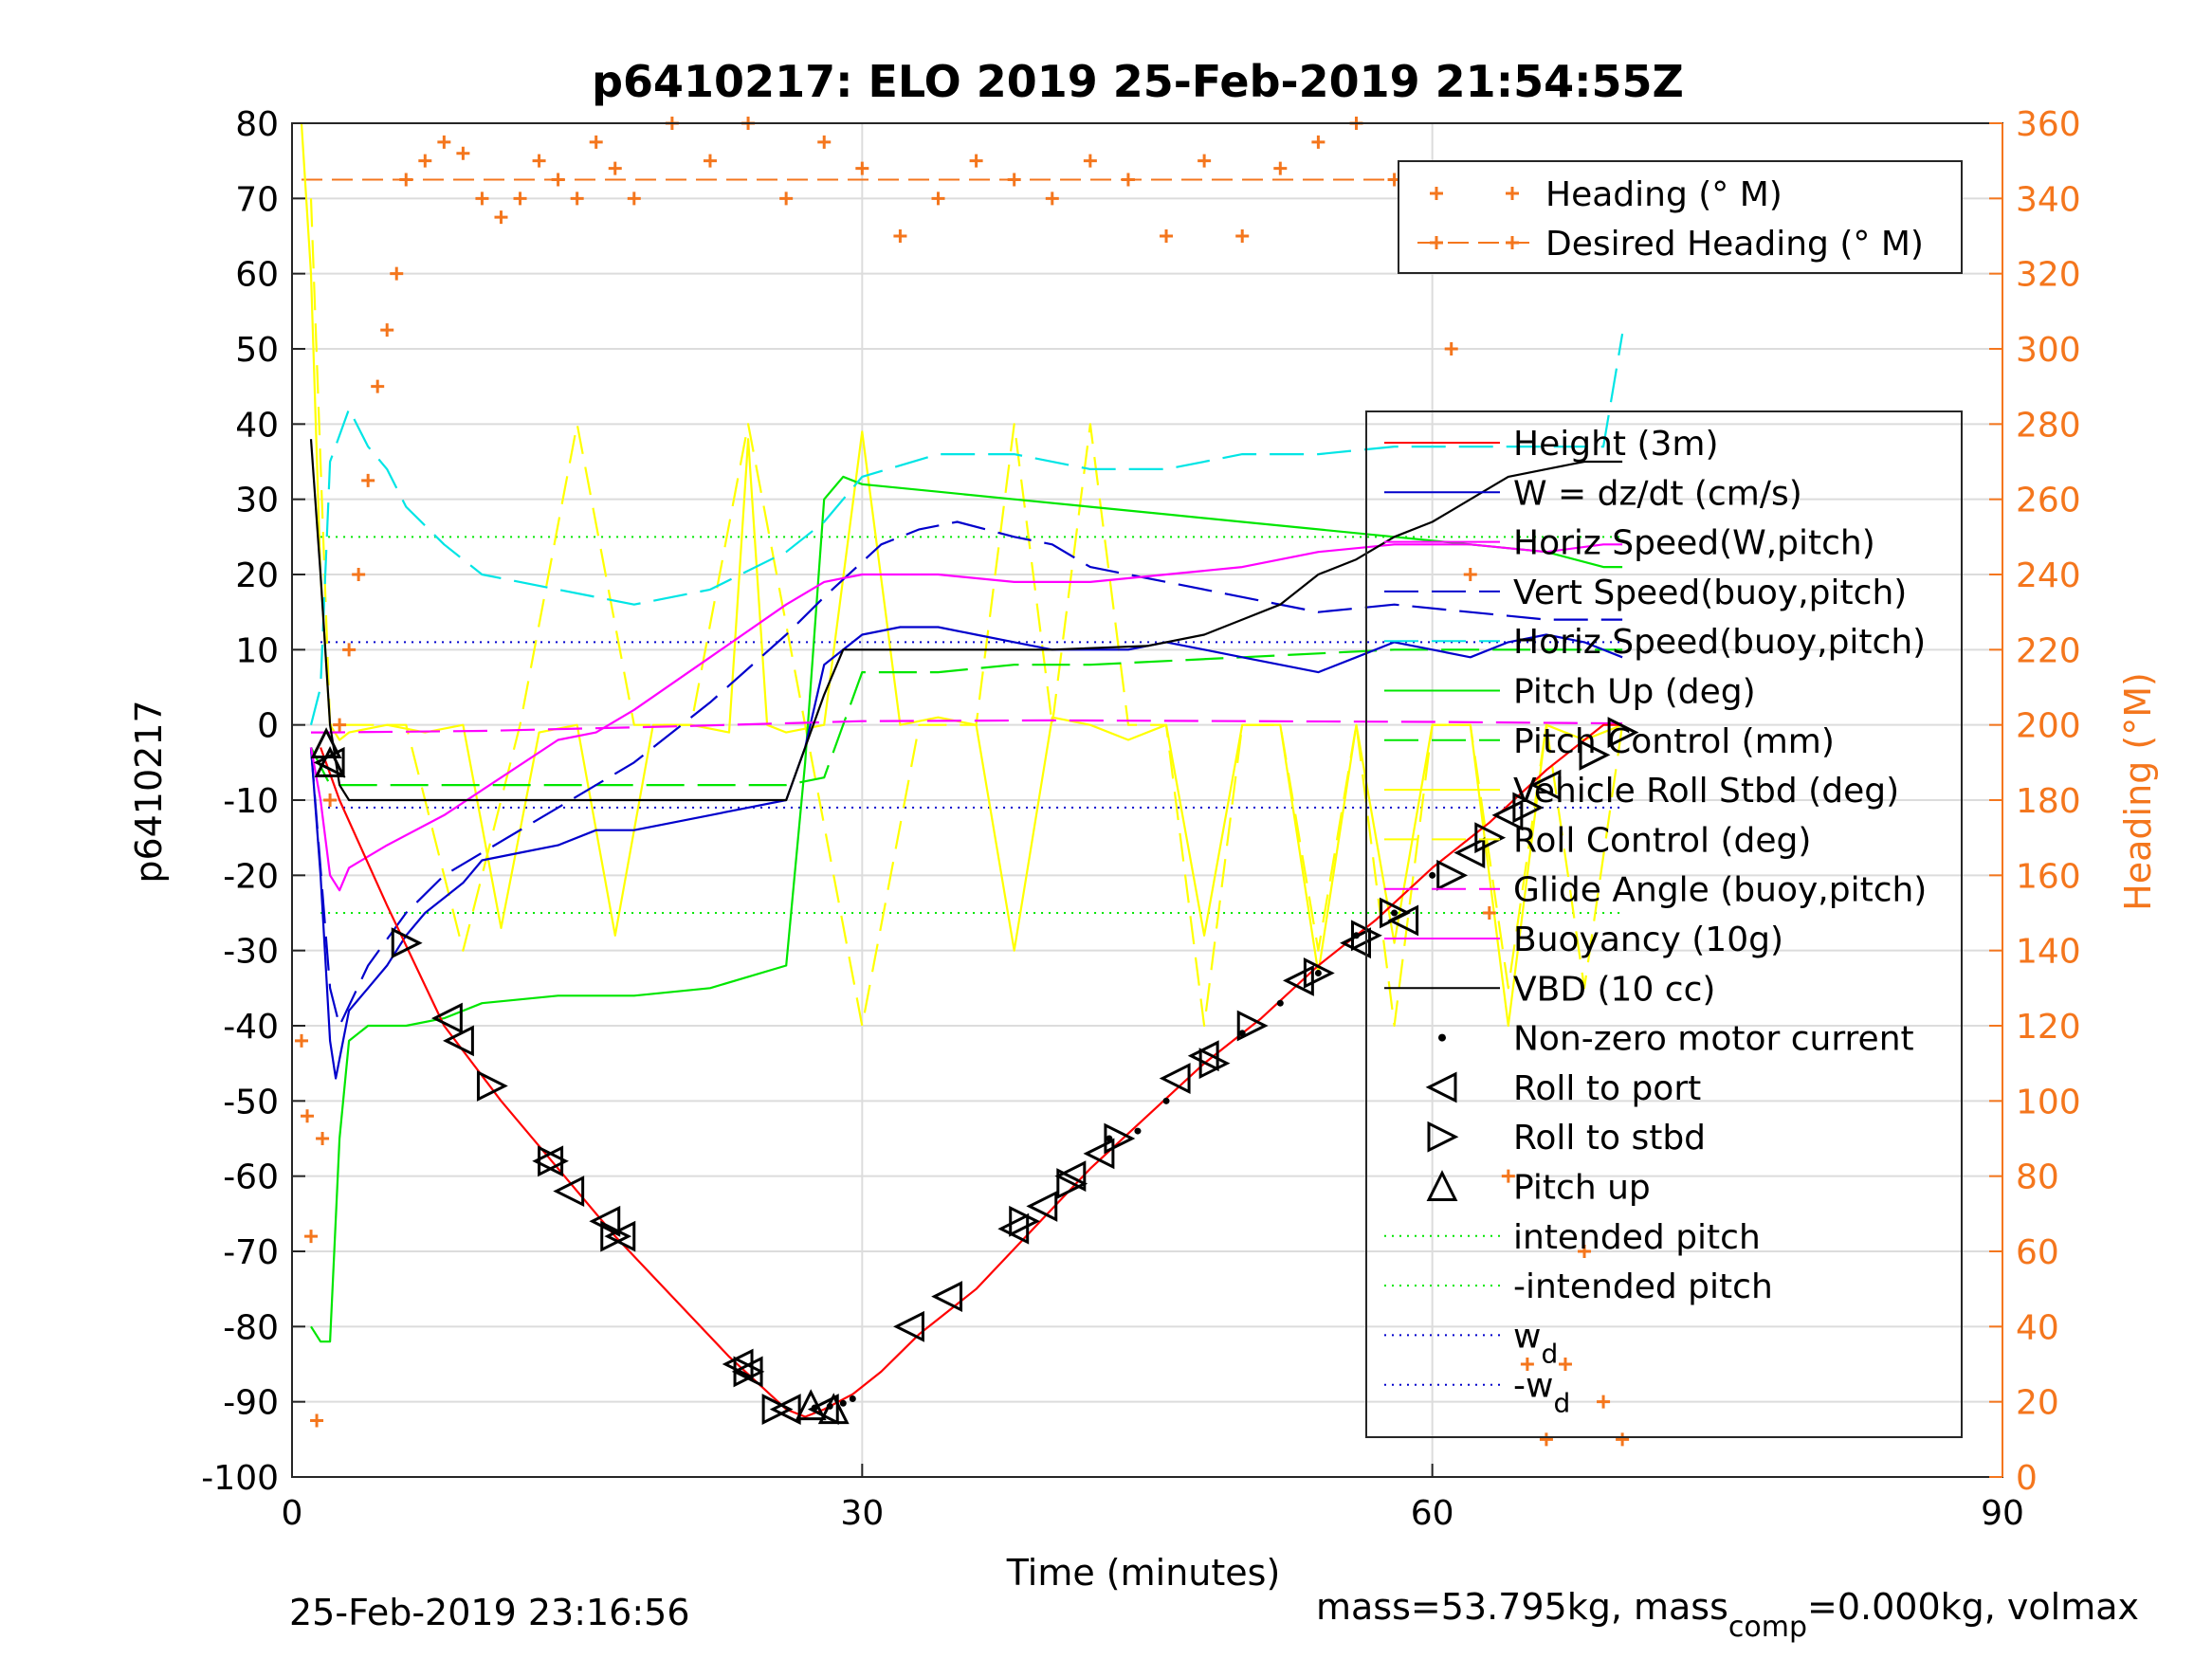 This screenshot has height=1659, width=2212. Describe the element at coordinates (967, 726) in the screenshot. I see `series-glide-angle` at that location.